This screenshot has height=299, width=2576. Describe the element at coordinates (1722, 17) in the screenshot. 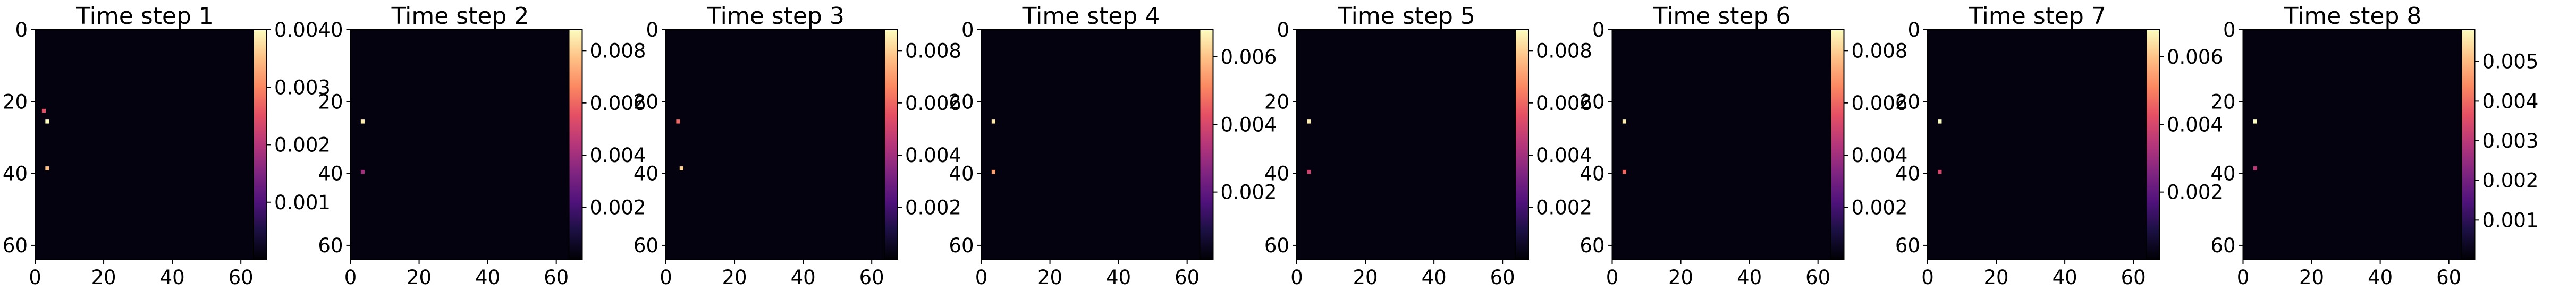

I see `panel-title: Time step 6` at that location.